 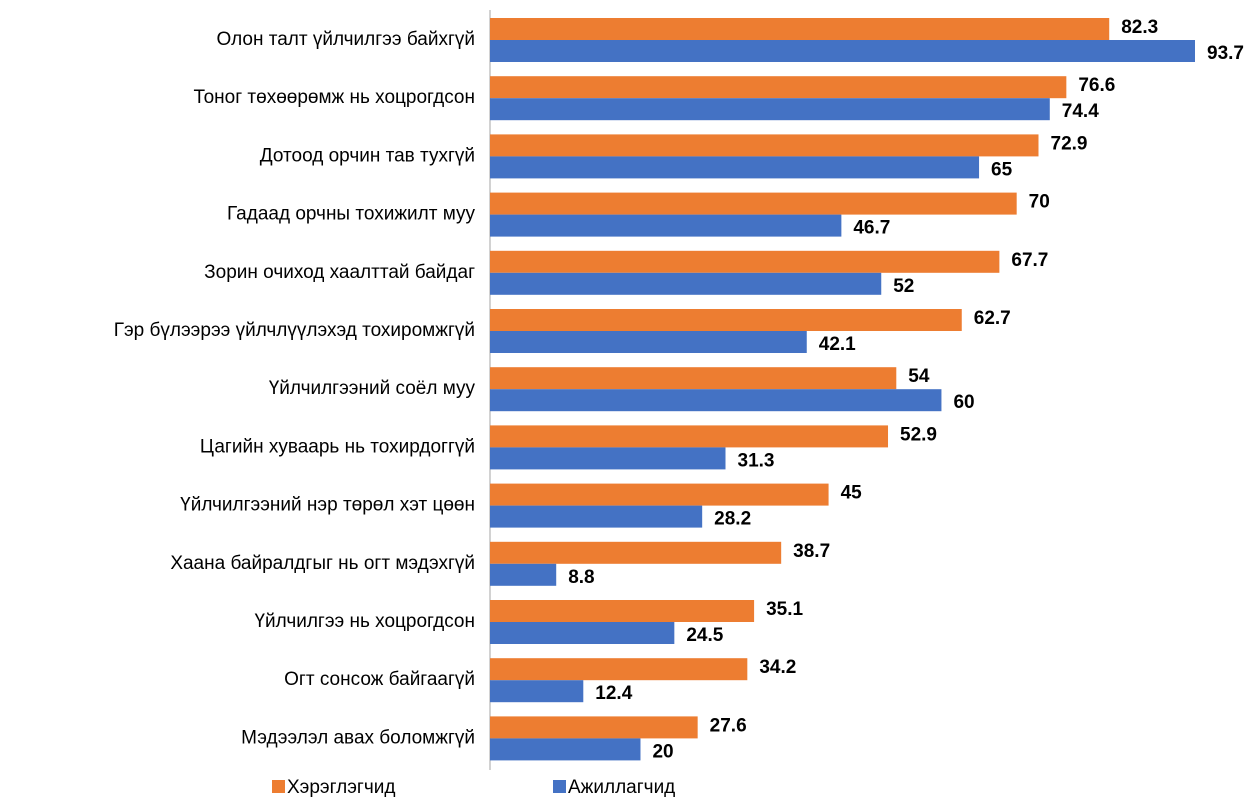 What do you see at coordinates (334, 97) in the screenshot?
I see `category-label: Тоног төхөөрөмж нь хоцрогдсон` at bounding box center [334, 97].